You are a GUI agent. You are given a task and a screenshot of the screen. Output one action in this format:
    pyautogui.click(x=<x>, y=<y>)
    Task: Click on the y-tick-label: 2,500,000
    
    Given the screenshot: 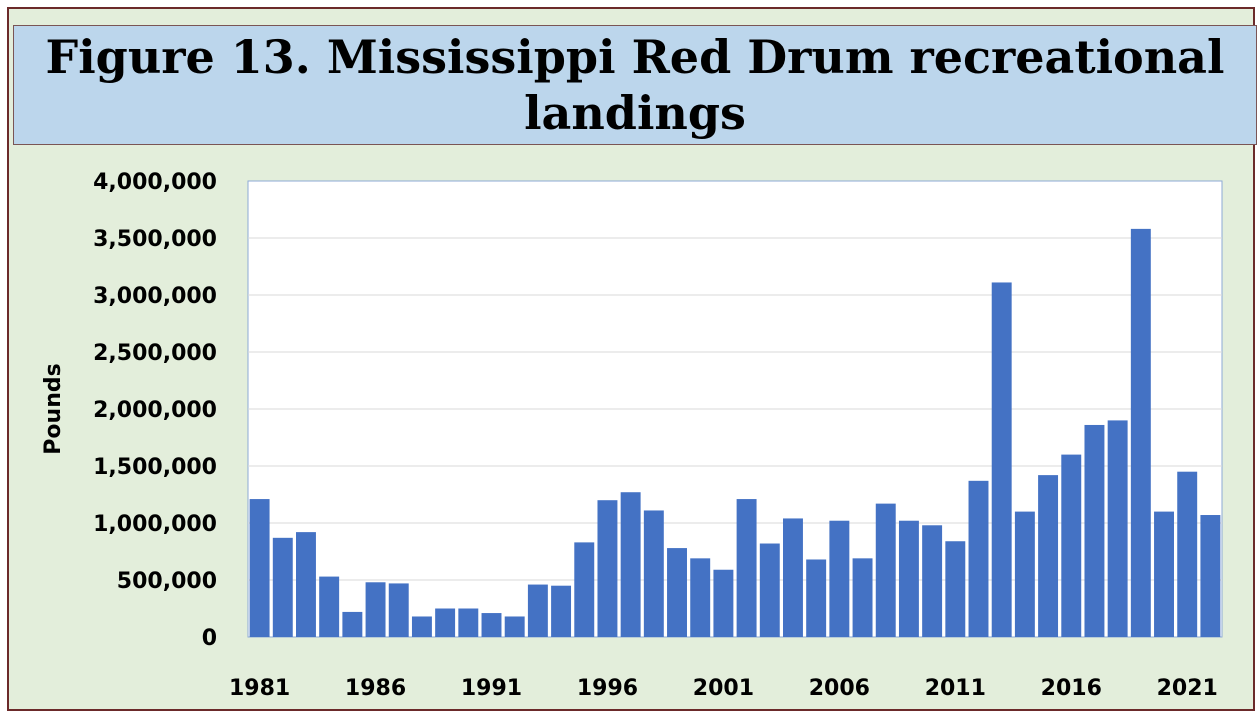 What is the action you would take?
    pyautogui.click(x=155, y=353)
    